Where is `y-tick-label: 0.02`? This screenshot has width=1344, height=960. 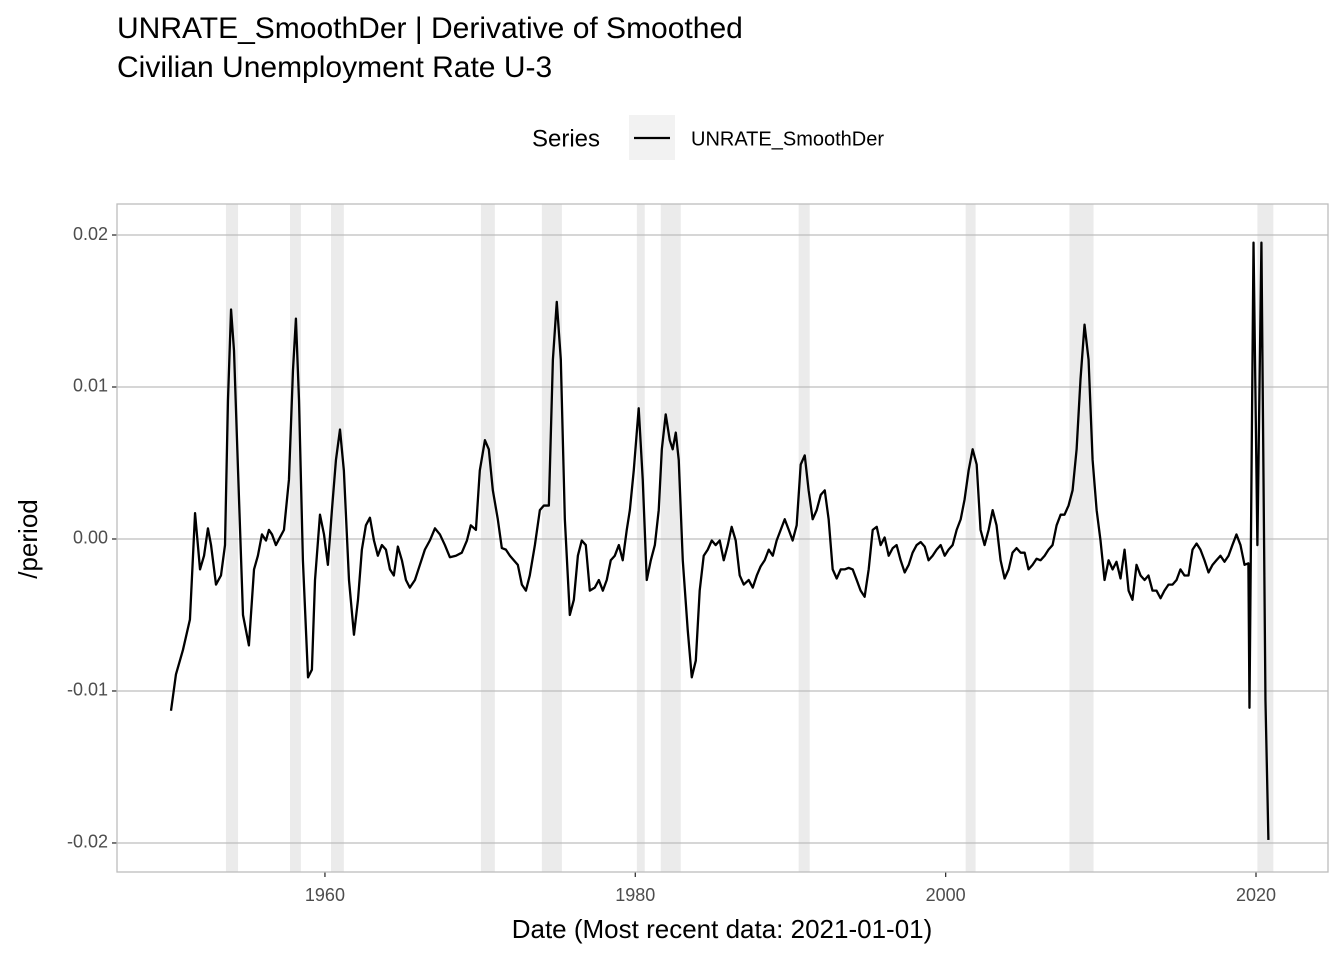
y-tick-label: 0.02 is located at coordinates (90, 234).